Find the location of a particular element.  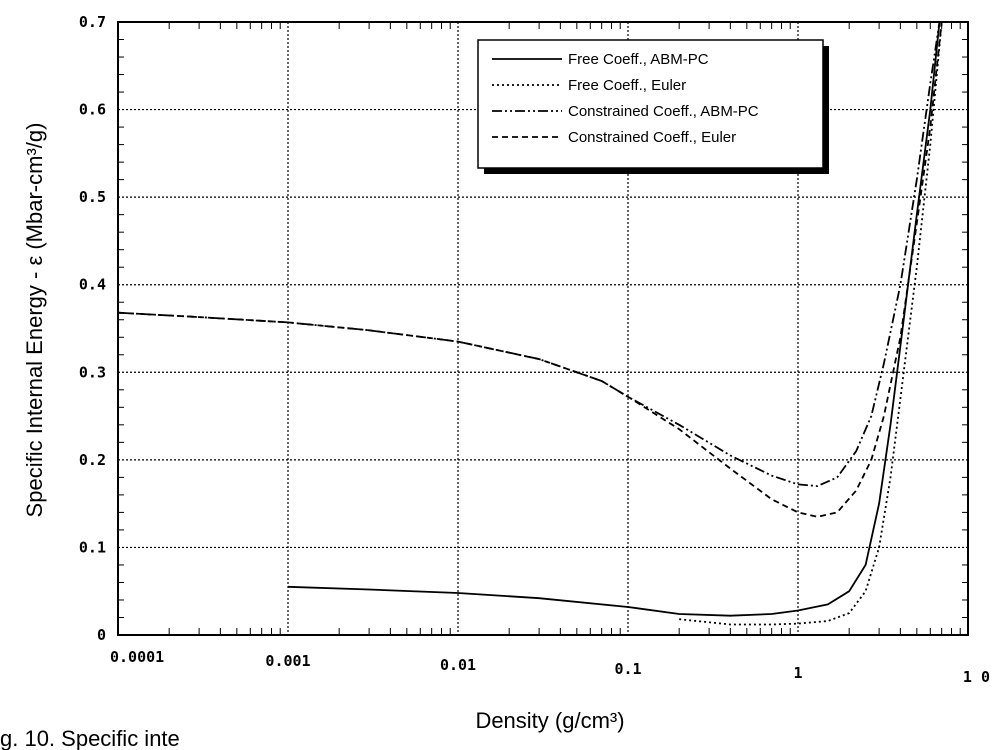

y-tick-label: 0.7 is located at coordinates (92, 22).